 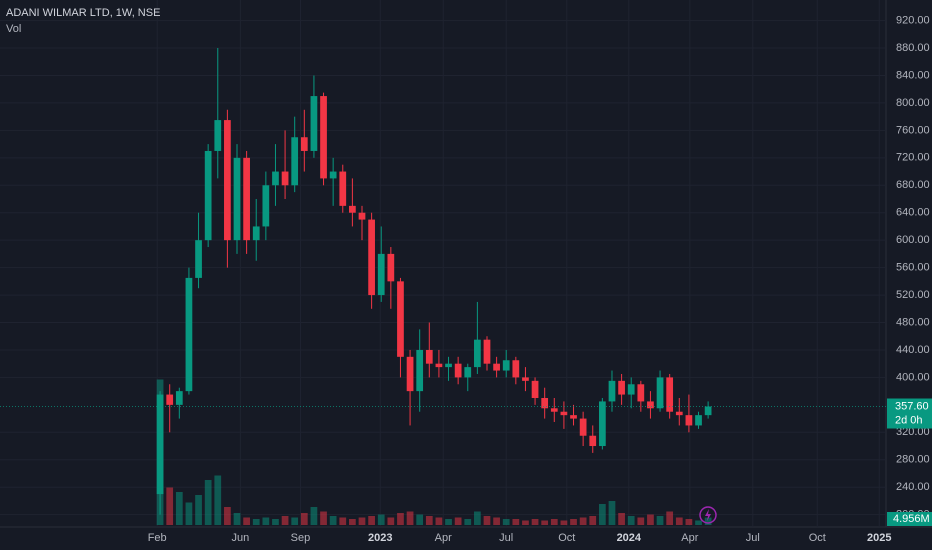 I want to click on y-tick-label: 800.00, so click(x=913, y=103).